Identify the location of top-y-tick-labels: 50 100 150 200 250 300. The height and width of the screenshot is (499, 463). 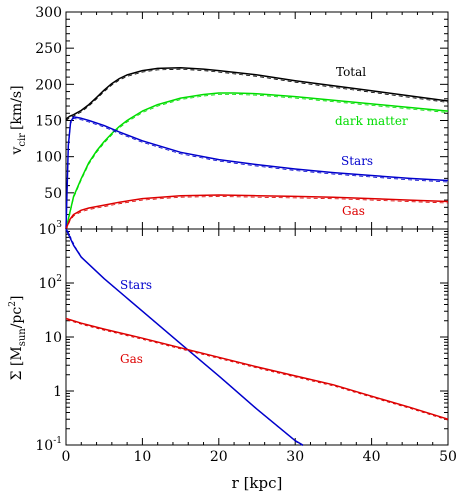
(48, 103).